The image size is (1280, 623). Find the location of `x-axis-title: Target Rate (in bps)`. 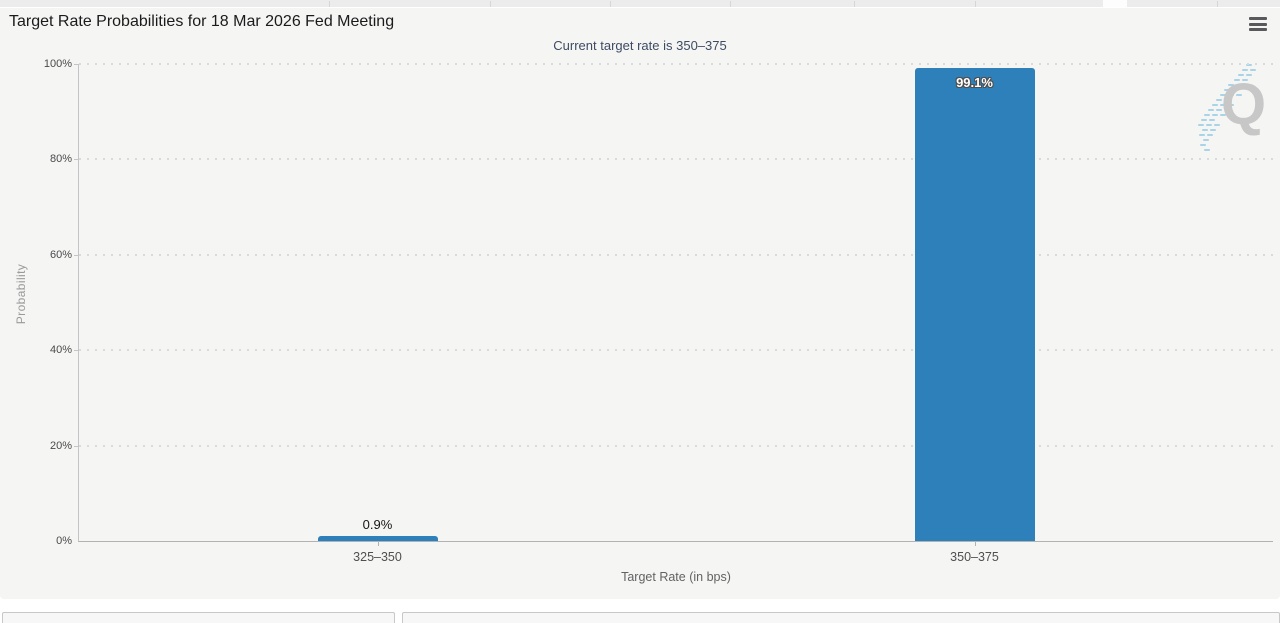

x-axis-title: Target Rate (in bps) is located at coordinates (676, 577).